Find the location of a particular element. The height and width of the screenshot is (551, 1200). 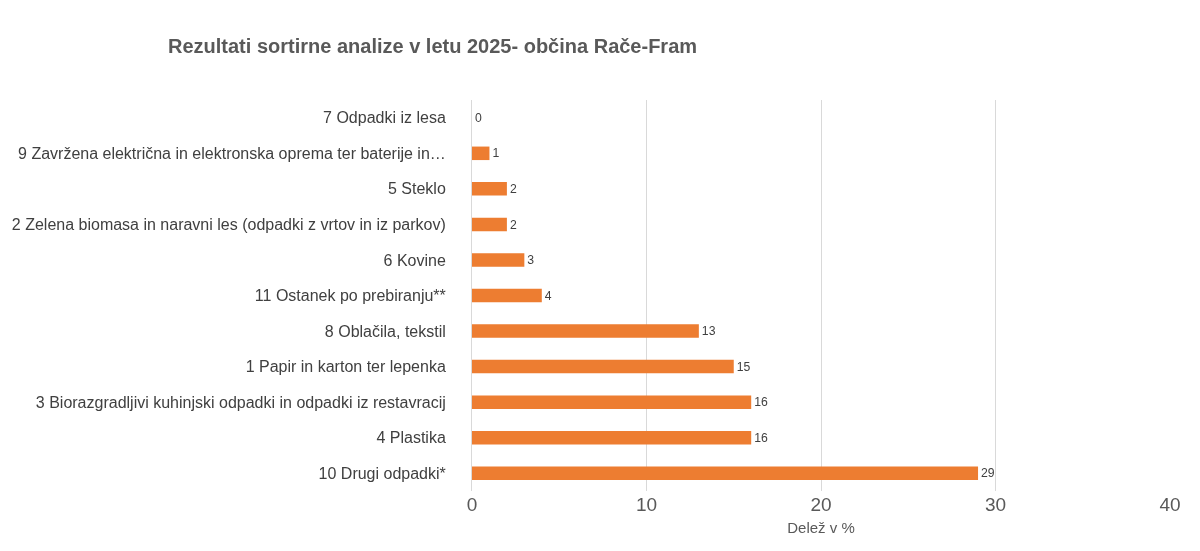

x-axis-title: Delež v % is located at coordinates (821, 527).